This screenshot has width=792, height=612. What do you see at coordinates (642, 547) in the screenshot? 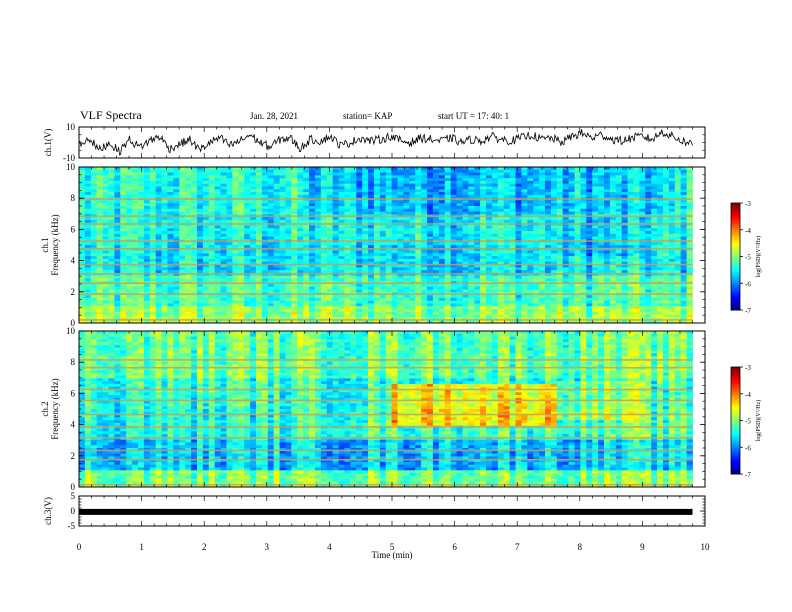
I see `x-tick-label: 9` at bounding box center [642, 547].